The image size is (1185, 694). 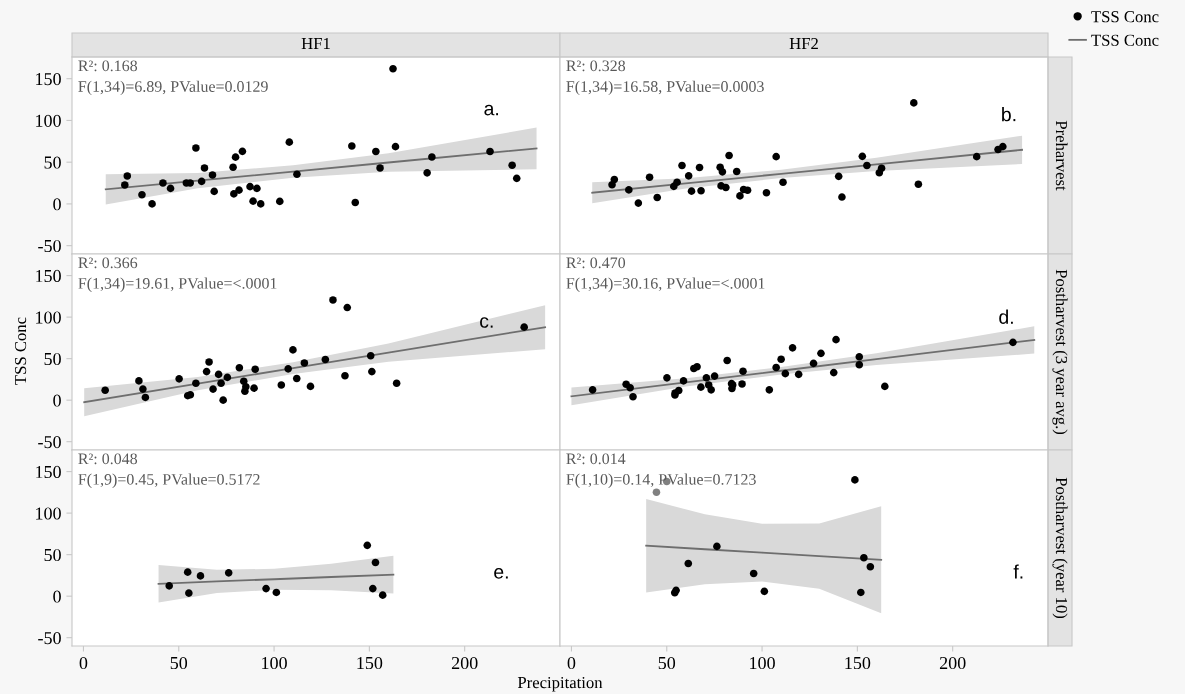 What do you see at coordinates (1009, 114) in the screenshot?
I see `annotation: b.` at bounding box center [1009, 114].